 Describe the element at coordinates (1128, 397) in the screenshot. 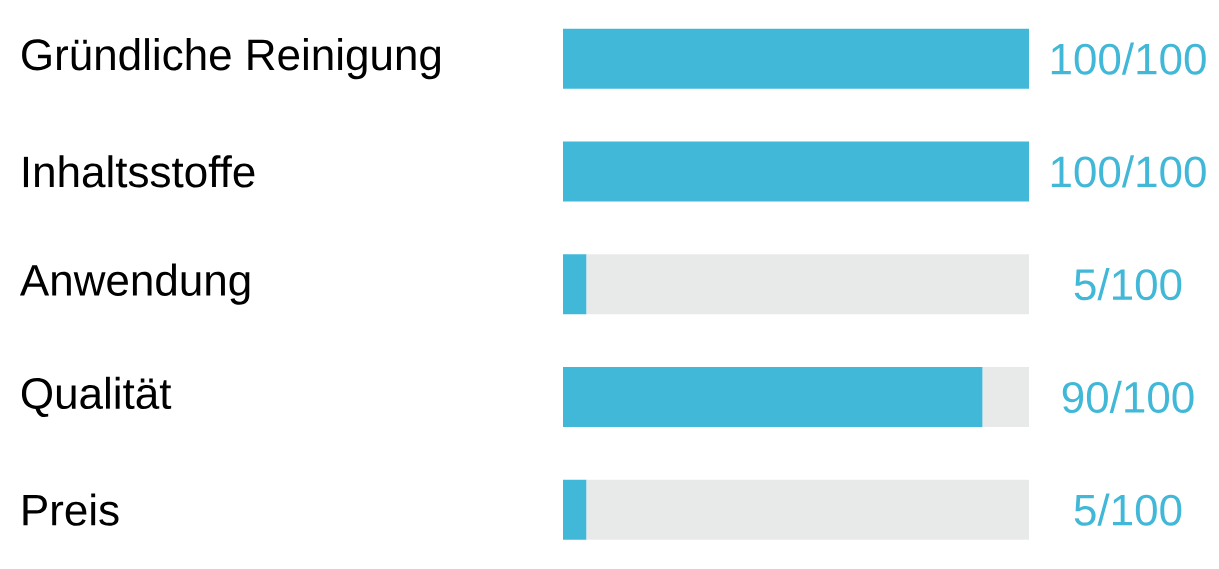

I see `data-label: 90/100` at that location.